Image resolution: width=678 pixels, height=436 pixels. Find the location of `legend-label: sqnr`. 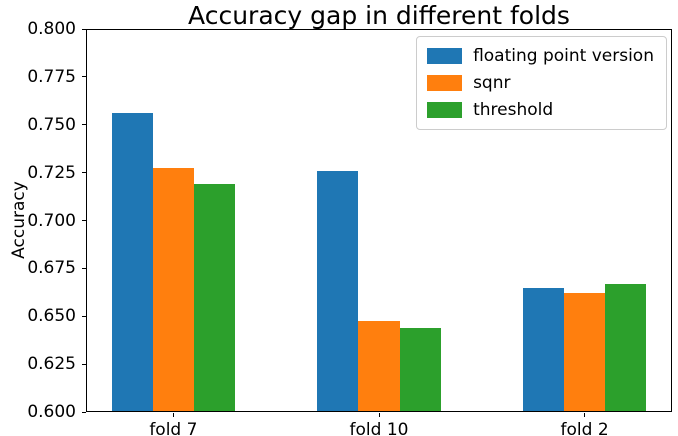

legend-label: sqnr is located at coordinates (492, 83).